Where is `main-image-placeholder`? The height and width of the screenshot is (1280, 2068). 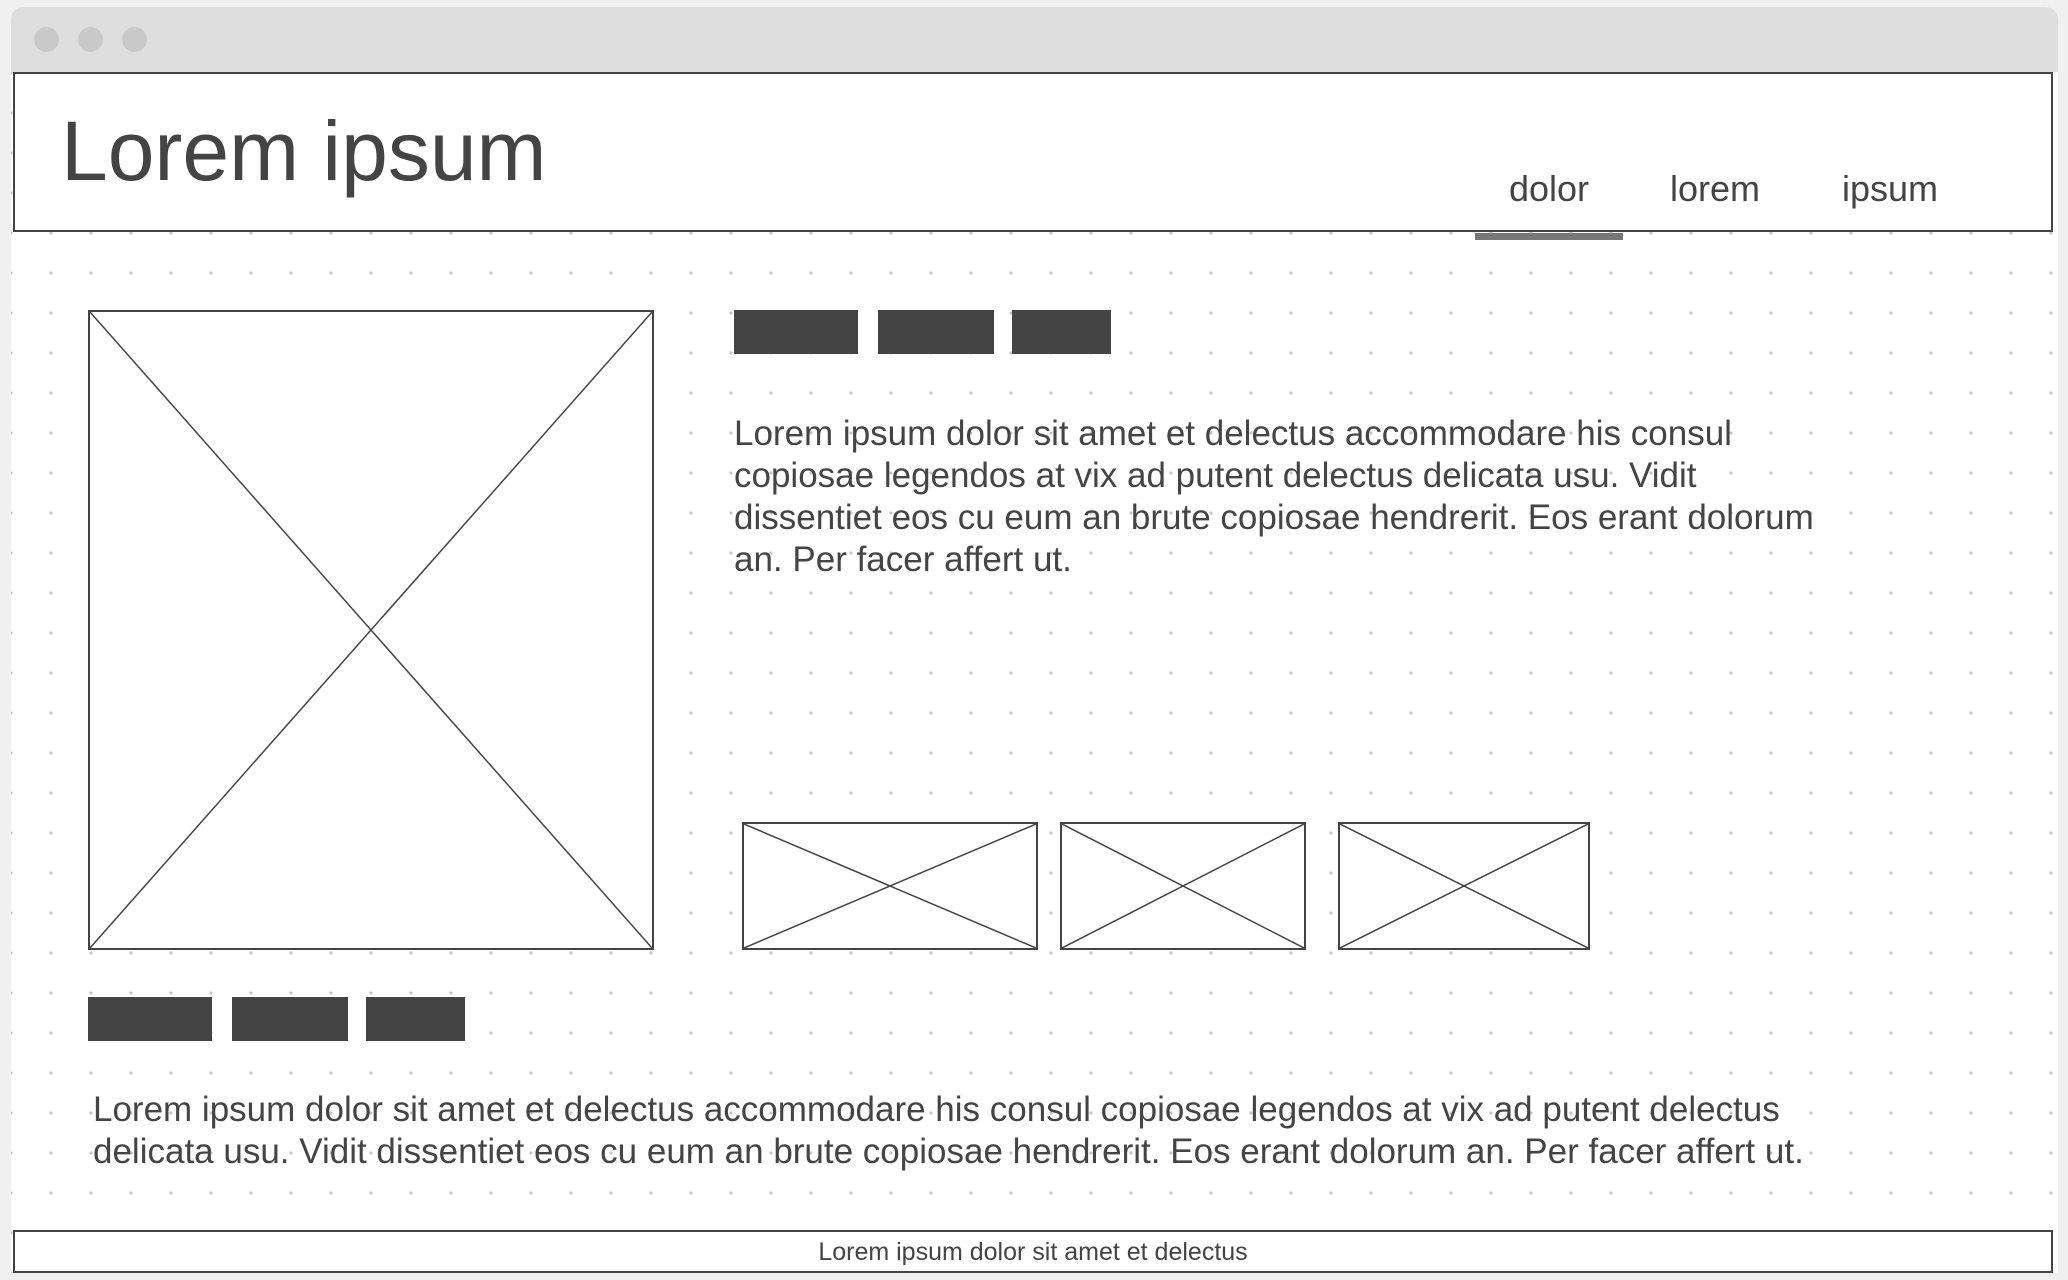
main-image-placeholder is located at coordinates (371, 630).